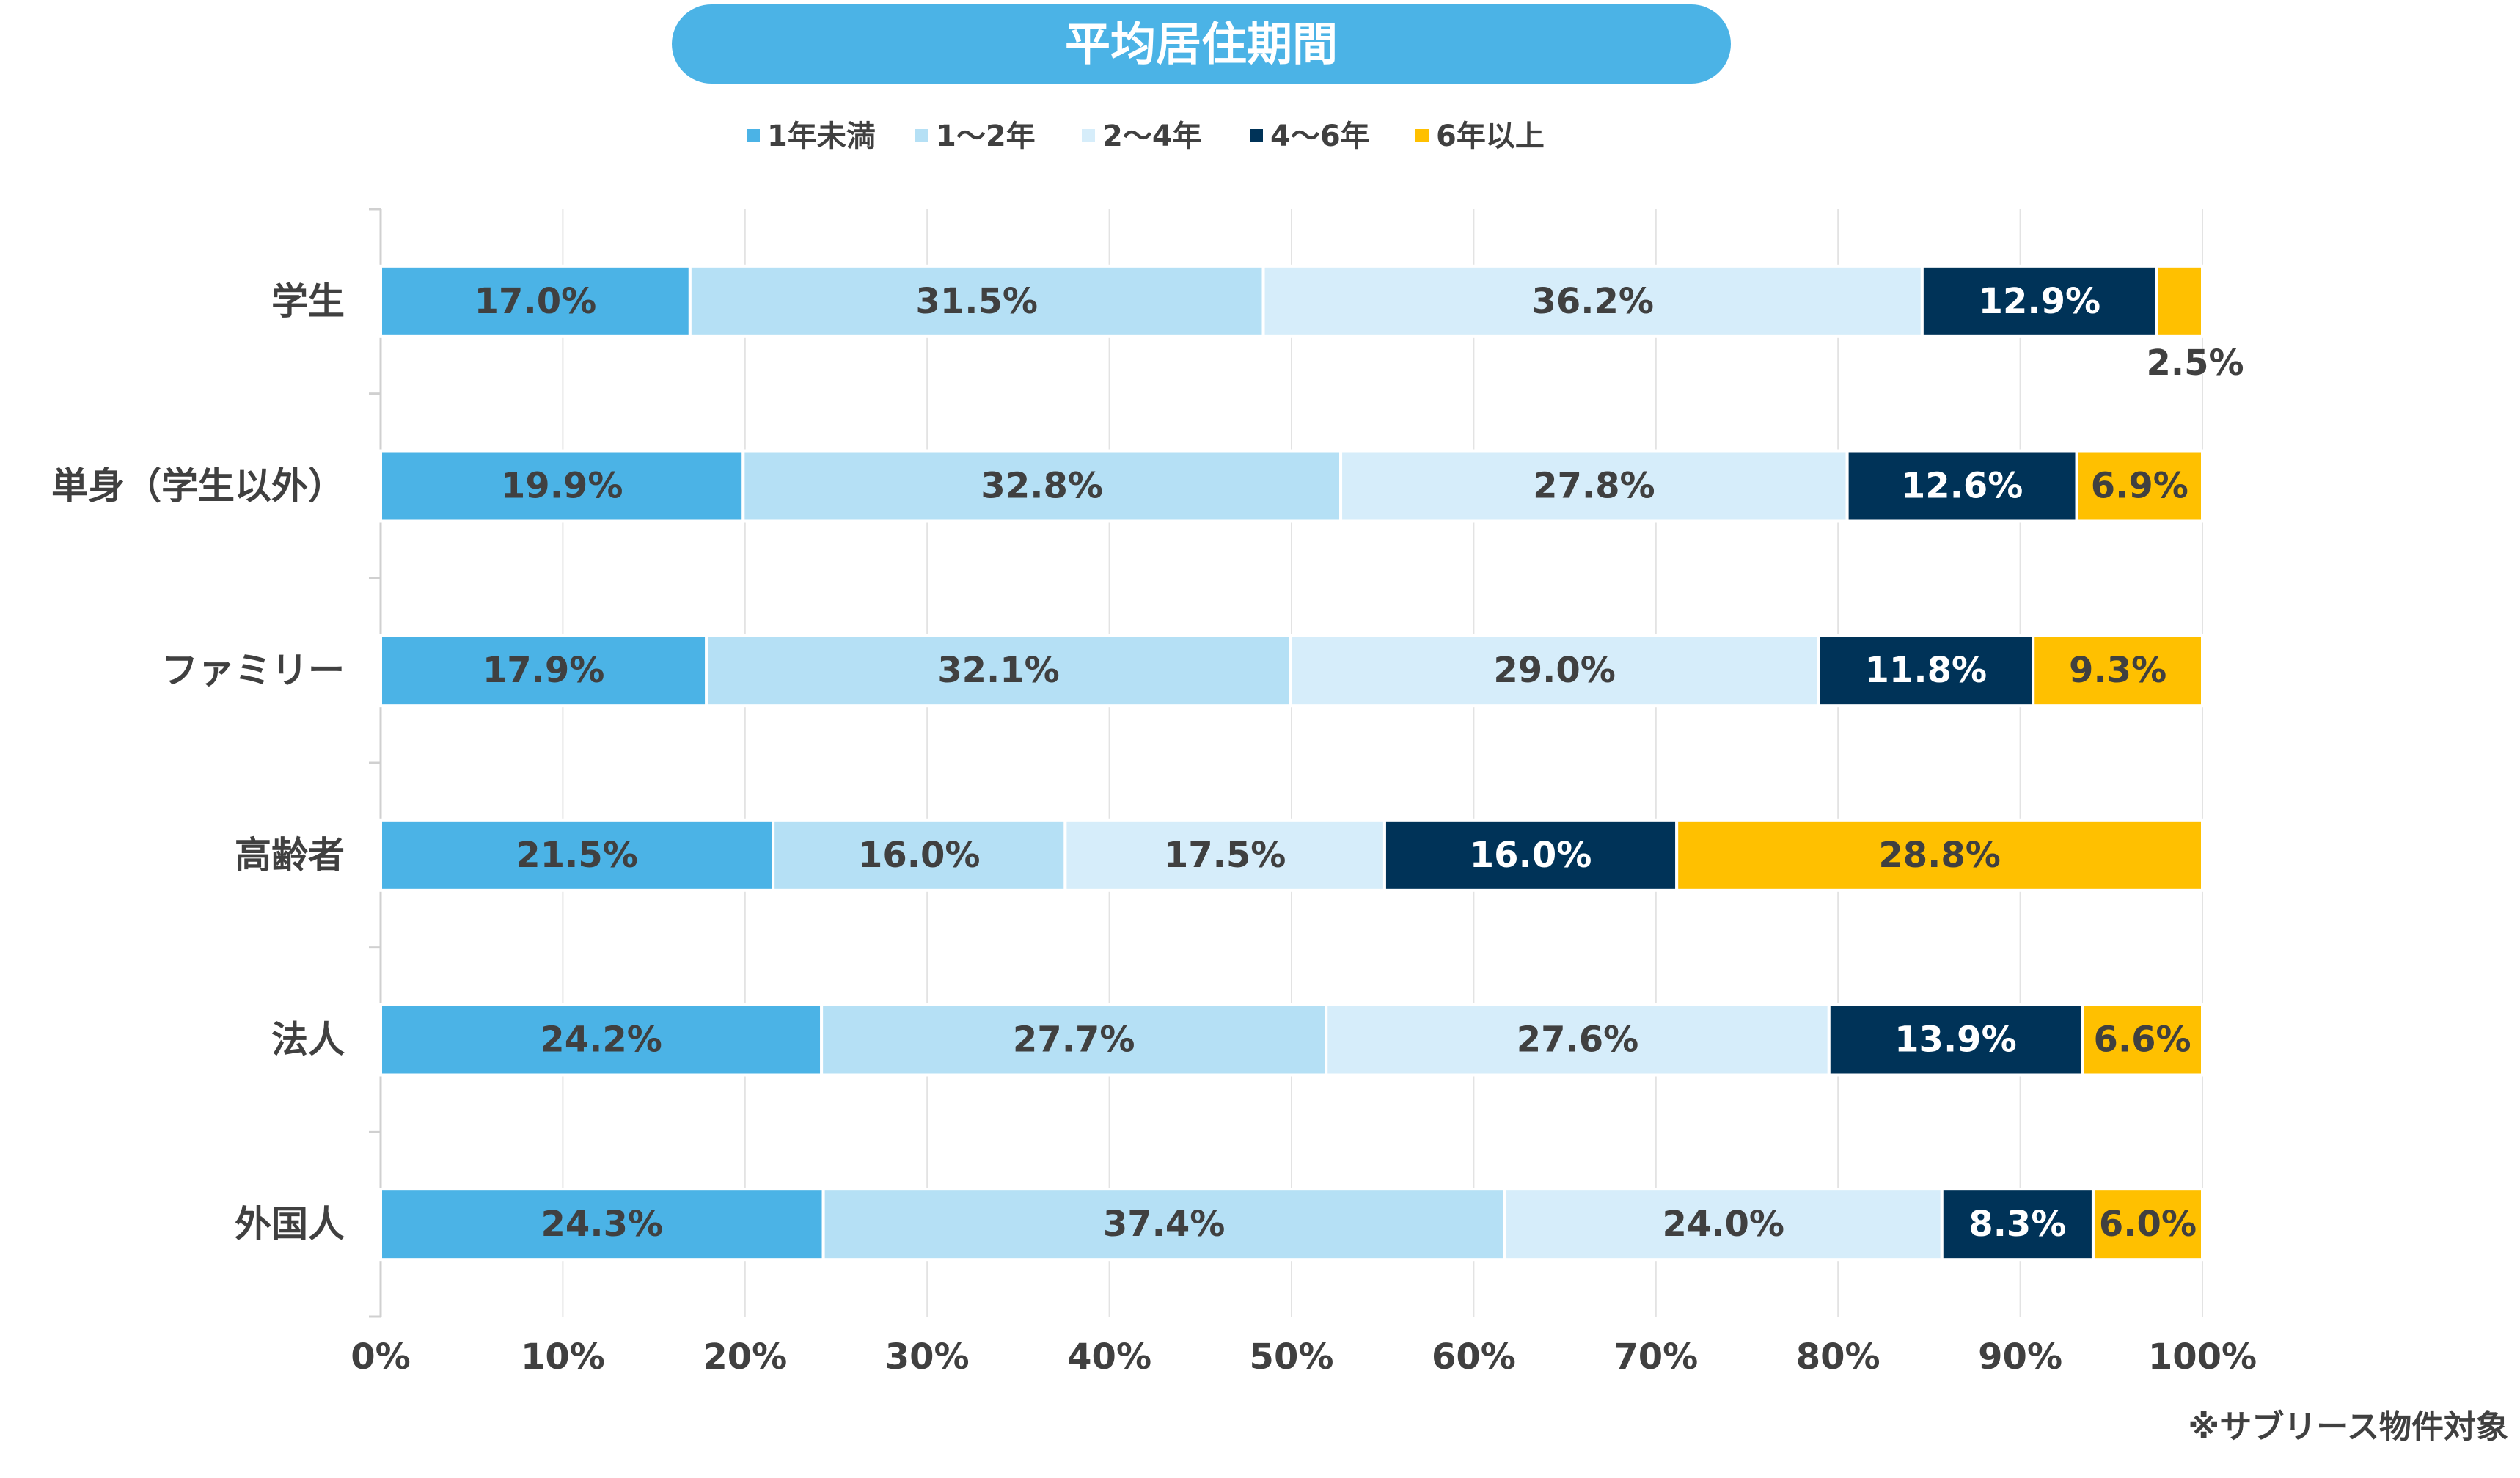  I want to click on data-label: 19.9%, so click(562, 486).